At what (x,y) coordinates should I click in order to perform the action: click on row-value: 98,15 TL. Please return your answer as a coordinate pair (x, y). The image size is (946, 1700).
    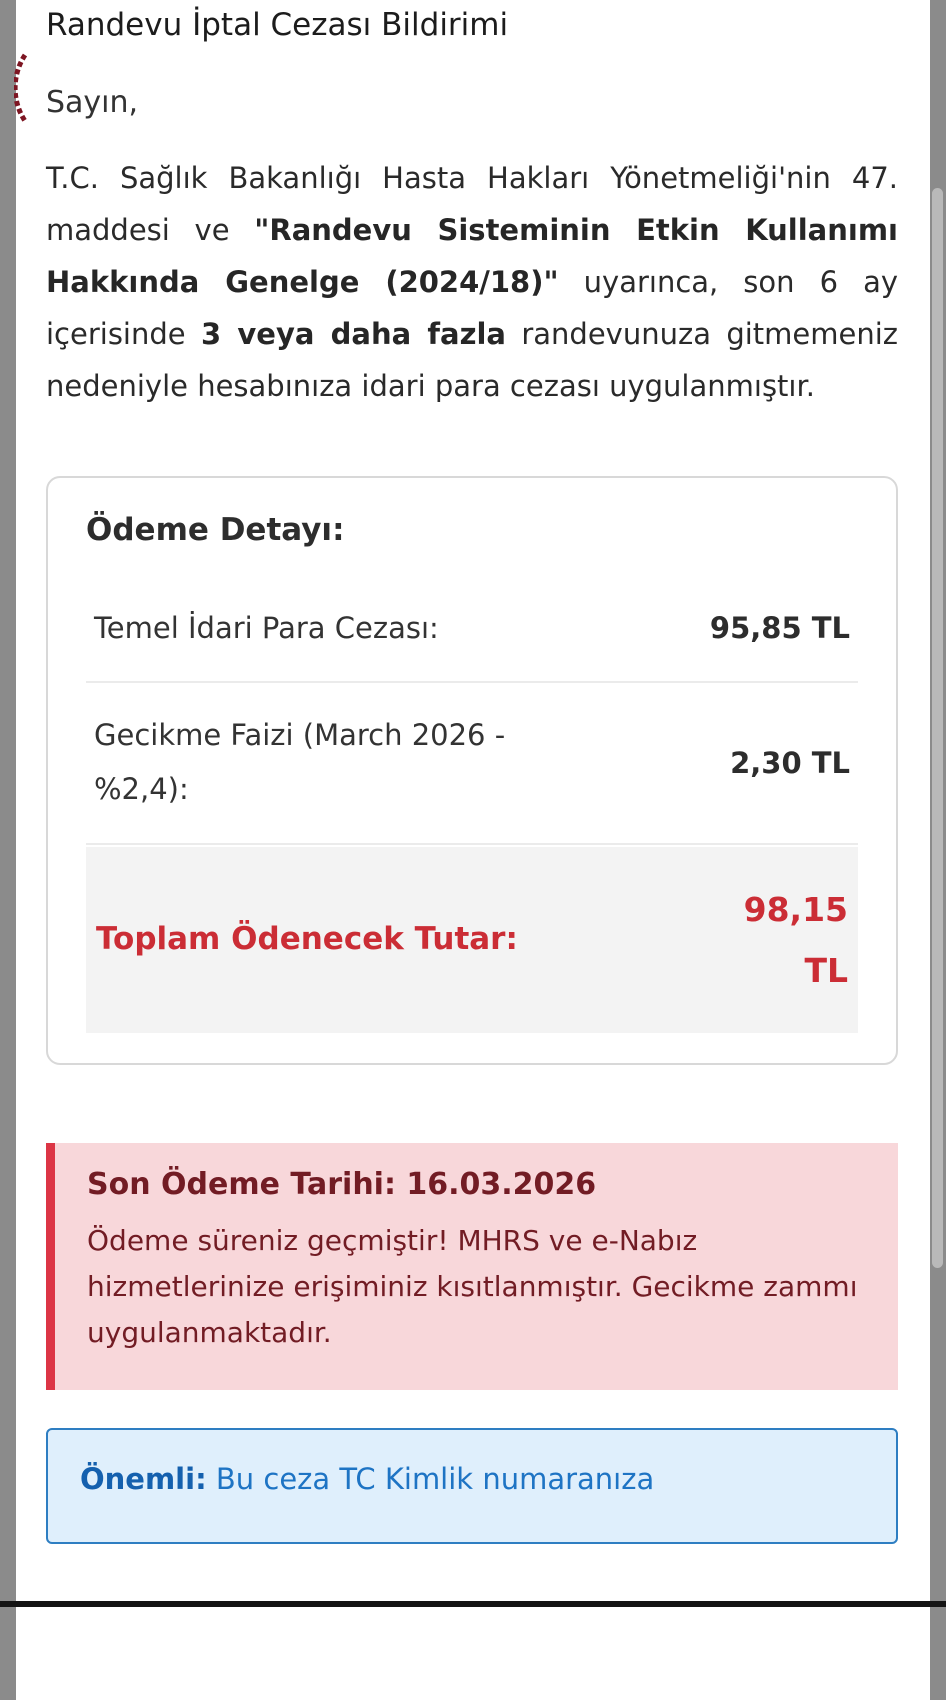
    Looking at the image, I should click on (795, 939).